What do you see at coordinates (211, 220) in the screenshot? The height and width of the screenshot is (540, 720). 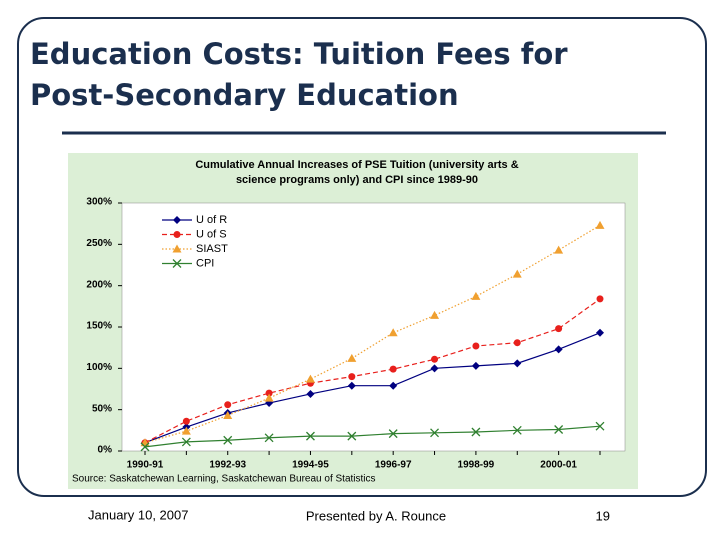 I see `legend-label: U of R` at bounding box center [211, 220].